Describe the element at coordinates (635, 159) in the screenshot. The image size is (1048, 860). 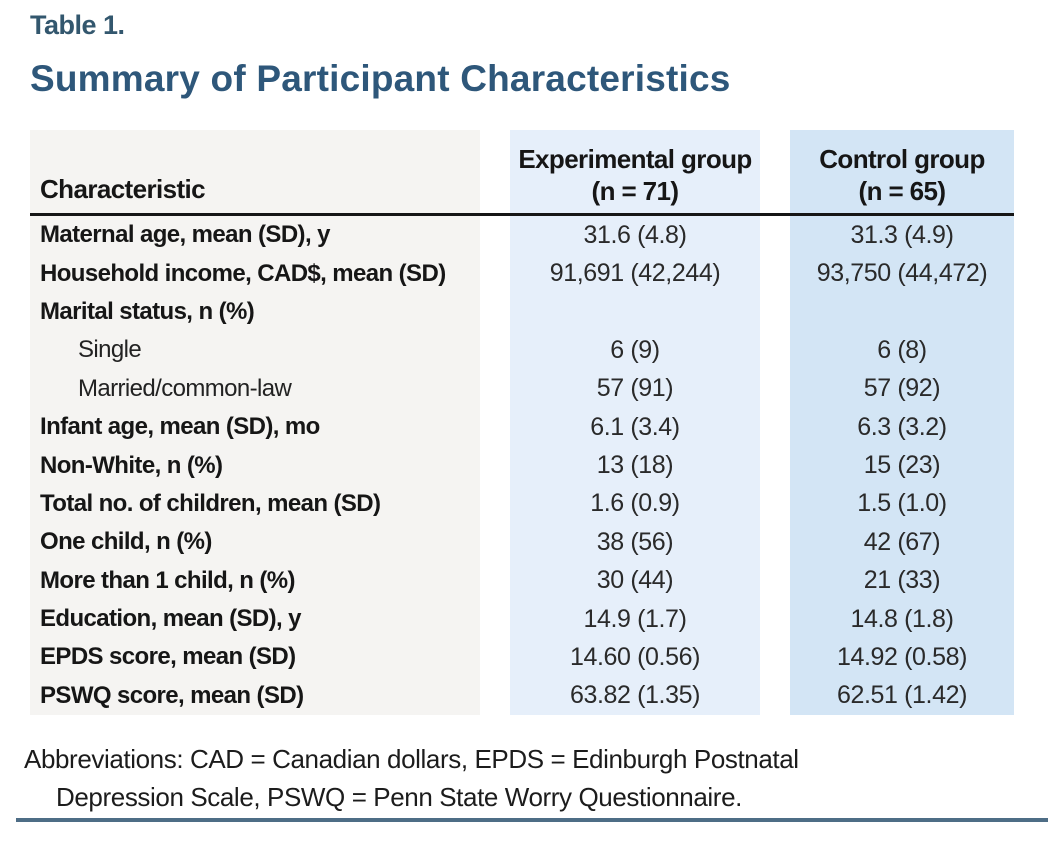
I see `experimental-group-label: Experimental group` at that location.